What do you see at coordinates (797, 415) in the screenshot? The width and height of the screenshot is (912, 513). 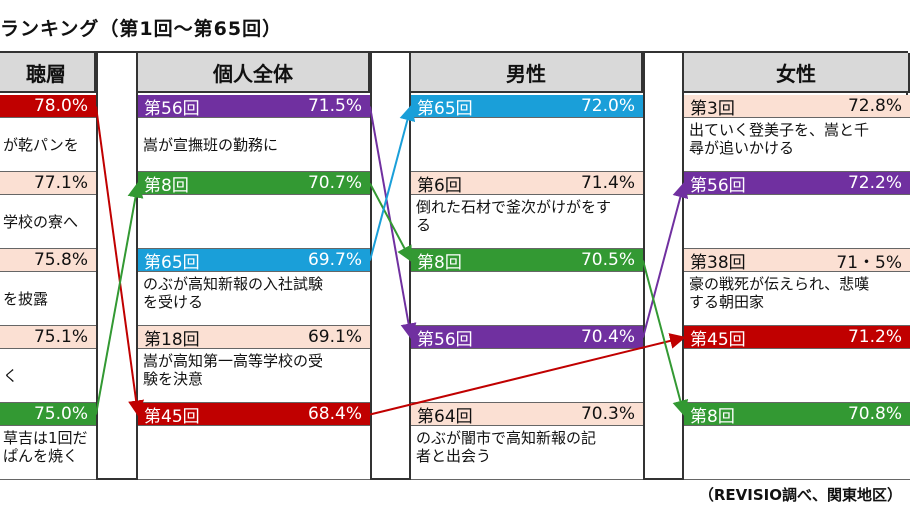 I see `rank-cell: 第8回 70.8%` at bounding box center [797, 415].